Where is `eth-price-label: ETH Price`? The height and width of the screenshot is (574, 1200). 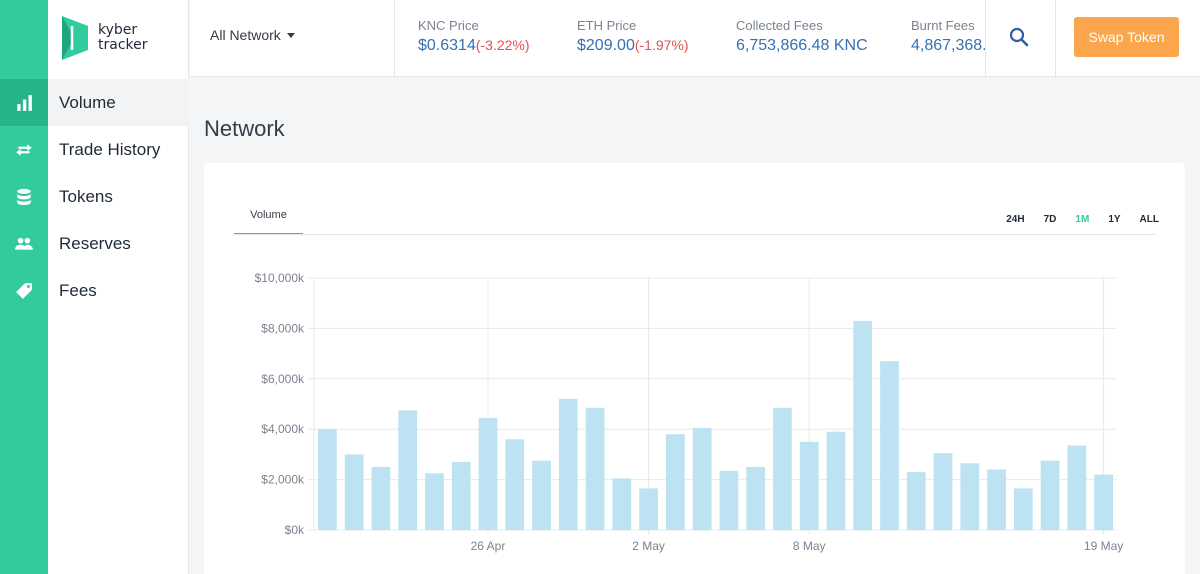
eth-price-label: ETH Price is located at coordinates (607, 25).